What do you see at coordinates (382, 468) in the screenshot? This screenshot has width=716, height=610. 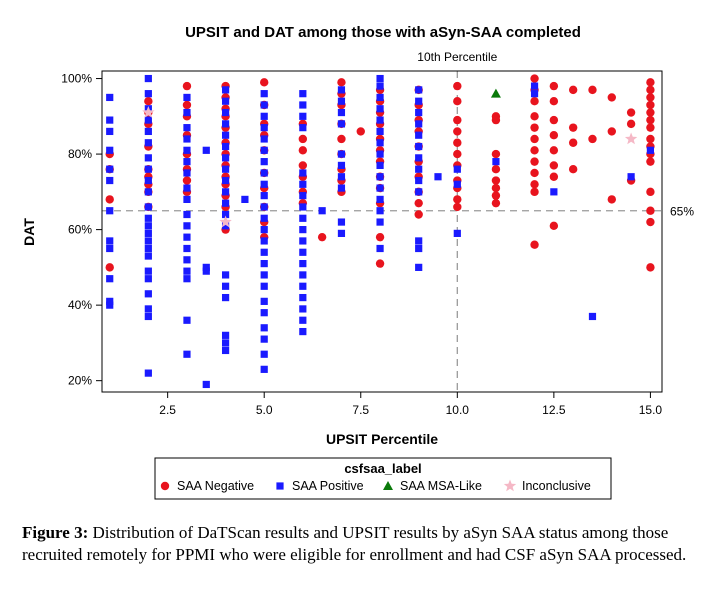 I see `legend-title: csfsaa_label` at bounding box center [382, 468].